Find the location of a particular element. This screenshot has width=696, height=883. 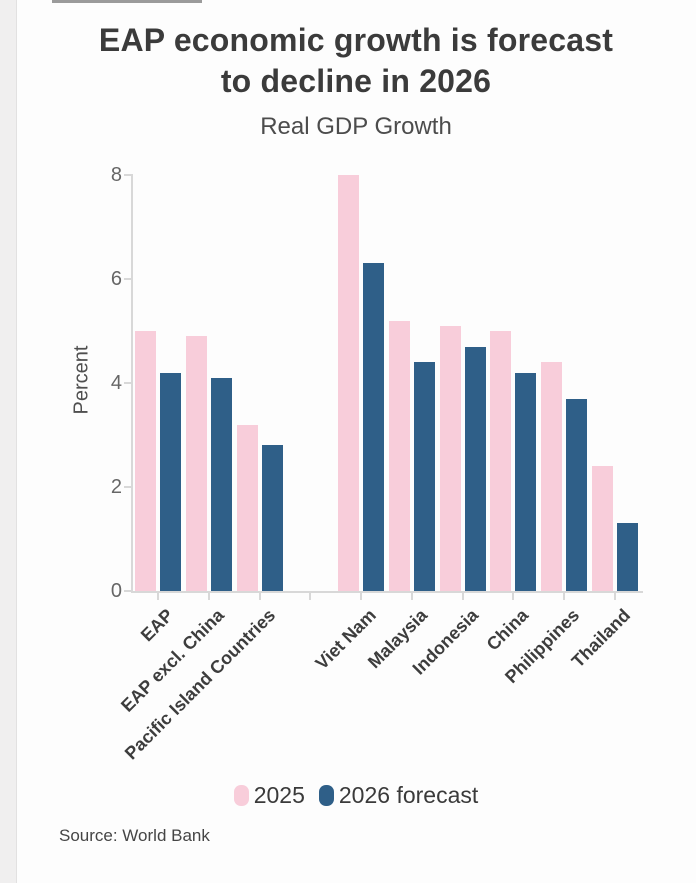

legend: 2025 2026 forecast is located at coordinates (356, 795).